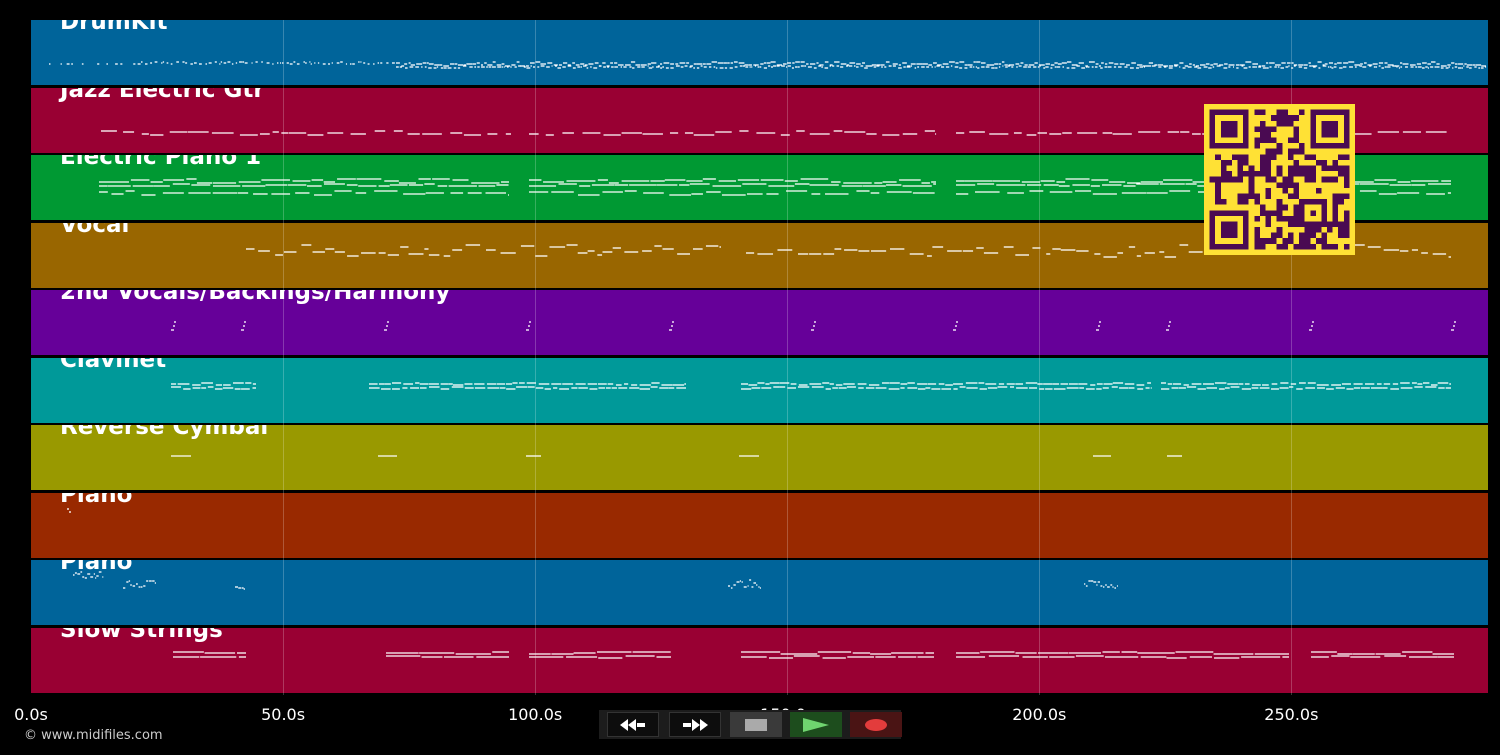 The width and height of the screenshot is (1500, 755). What do you see at coordinates (255, 298) in the screenshot?
I see `track-label: 2nd Vocals/Backings/Harmony` at bounding box center [255, 298].